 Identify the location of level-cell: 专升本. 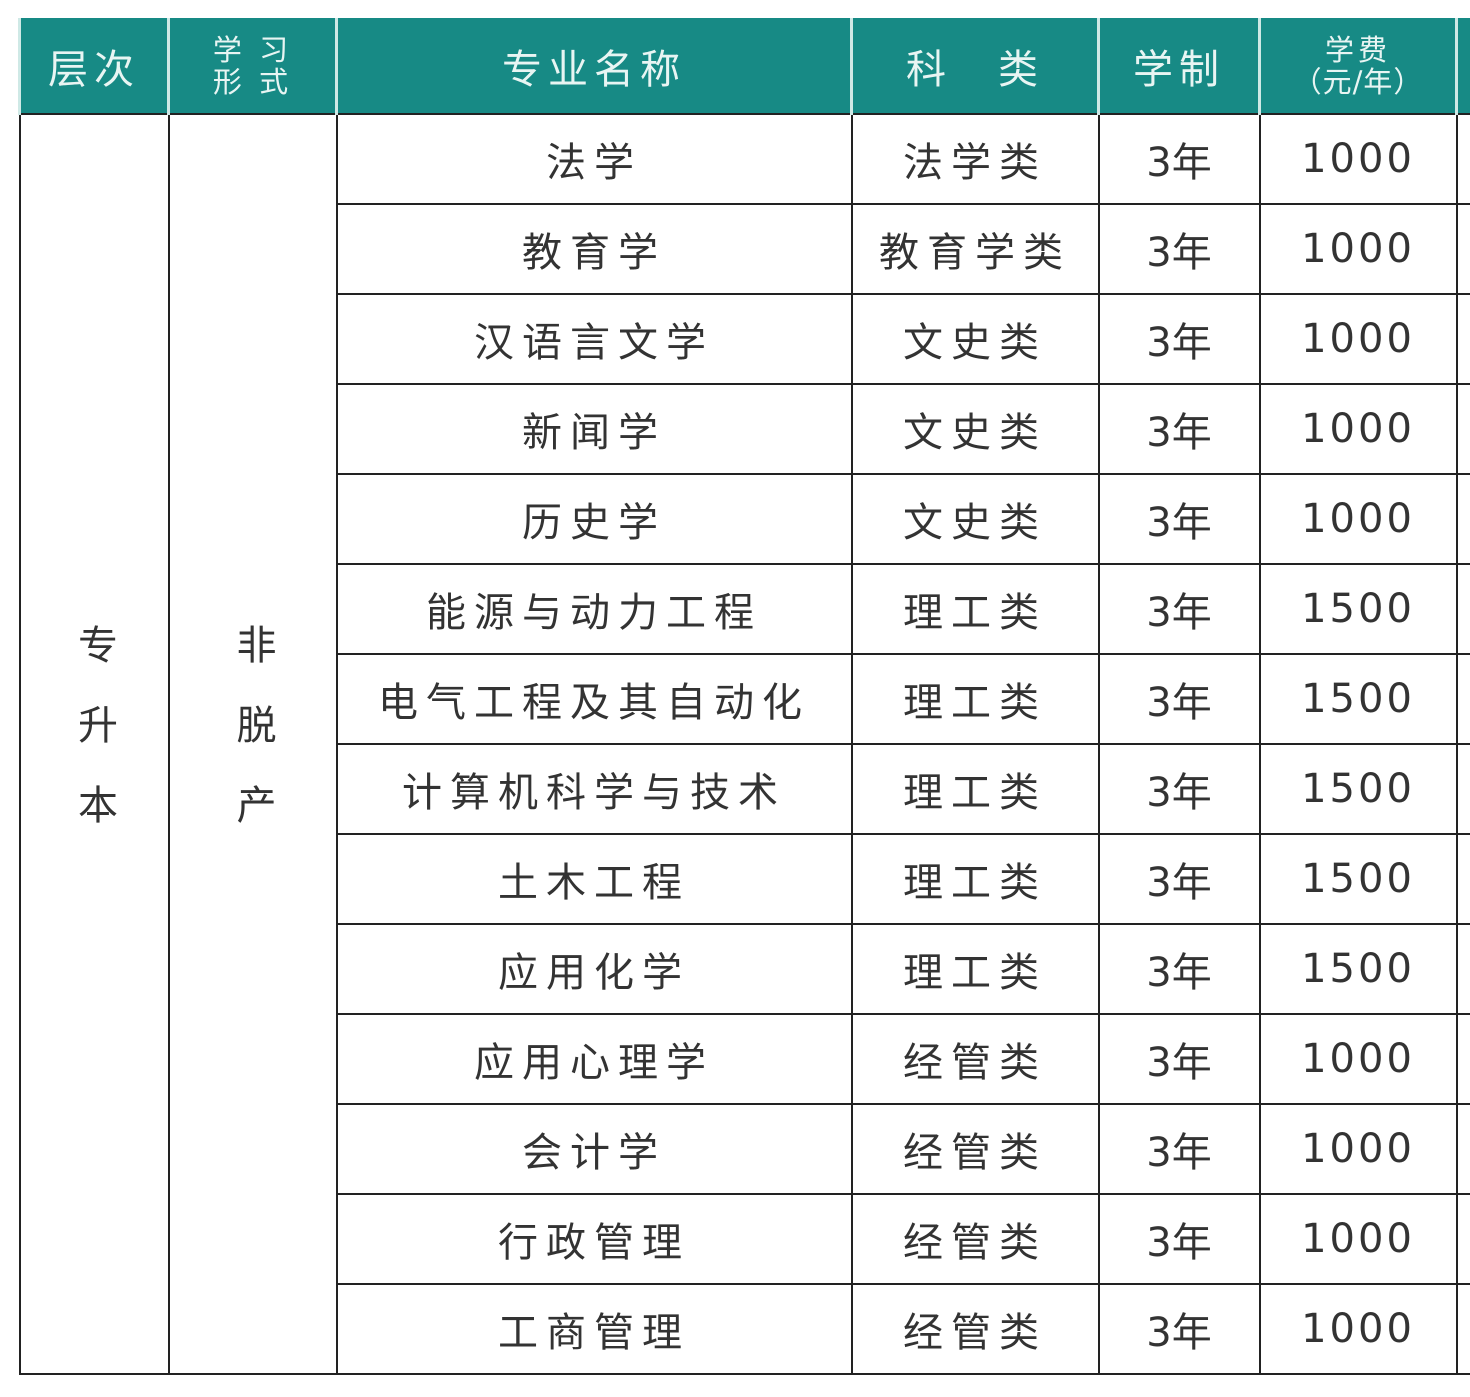
(94, 744).